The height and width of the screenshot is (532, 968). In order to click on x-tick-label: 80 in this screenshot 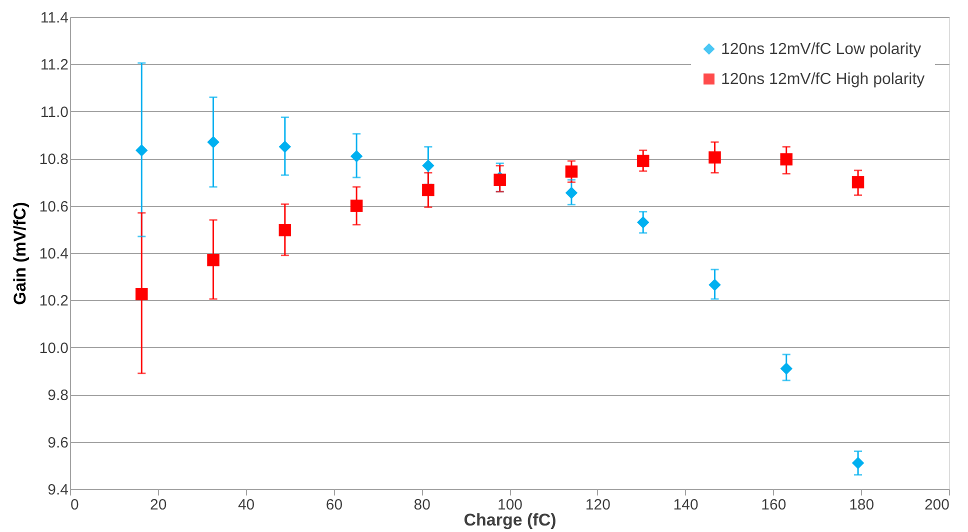, I will do `click(422, 505)`.